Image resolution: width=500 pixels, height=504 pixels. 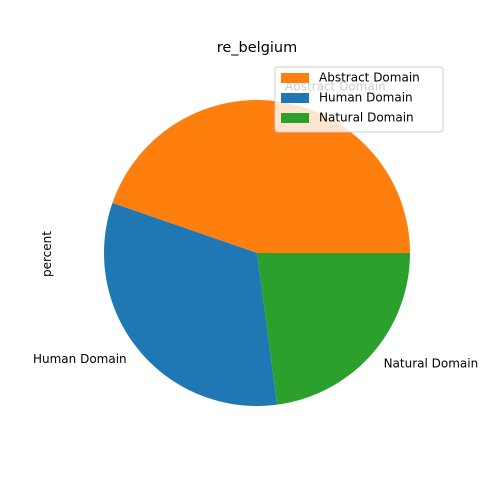 What do you see at coordinates (369, 78) in the screenshot?
I see `legend-label-abstract-domain: Abstract Domain` at bounding box center [369, 78].